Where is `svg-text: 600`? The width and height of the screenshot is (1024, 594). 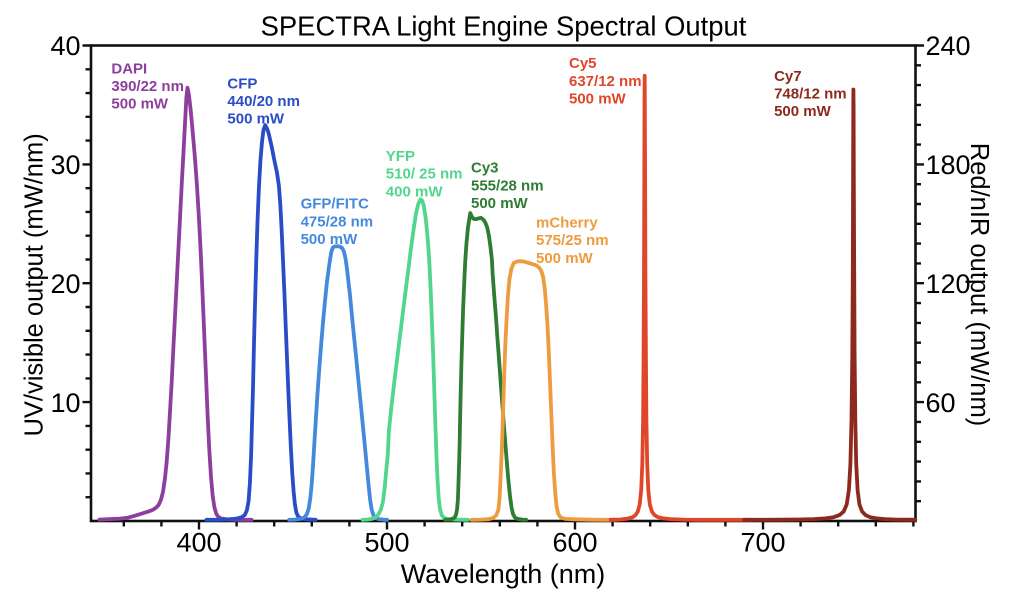
svg-text: 600 is located at coordinates (574, 543).